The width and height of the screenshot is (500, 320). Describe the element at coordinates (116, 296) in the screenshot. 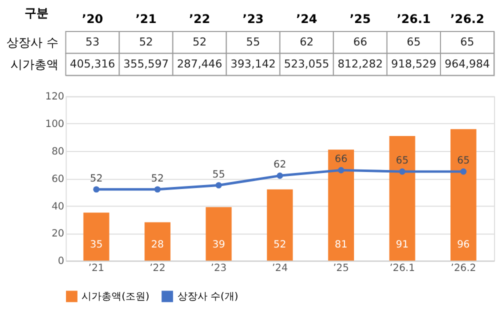

I see `legend-label: 시가총액(조원)` at that location.